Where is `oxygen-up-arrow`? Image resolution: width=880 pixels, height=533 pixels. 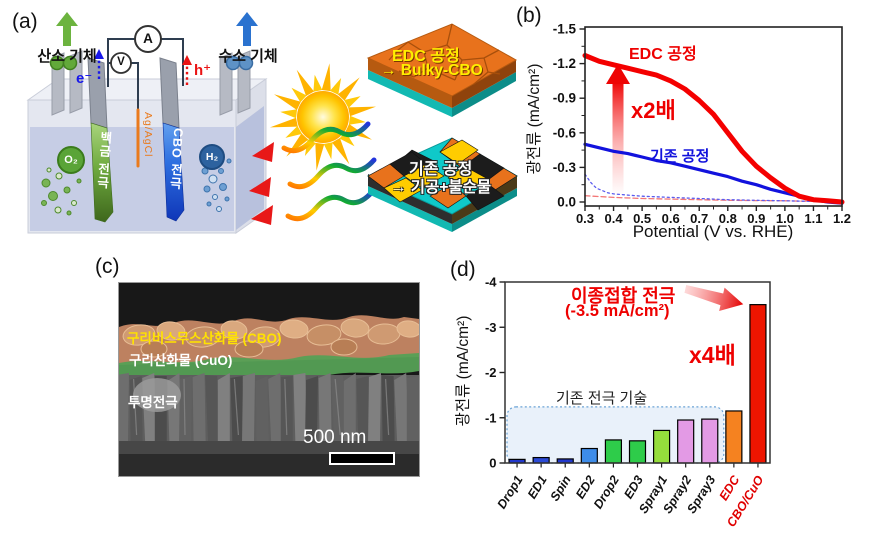 oxygen-up-arrow is located at coordinates (67, 29).